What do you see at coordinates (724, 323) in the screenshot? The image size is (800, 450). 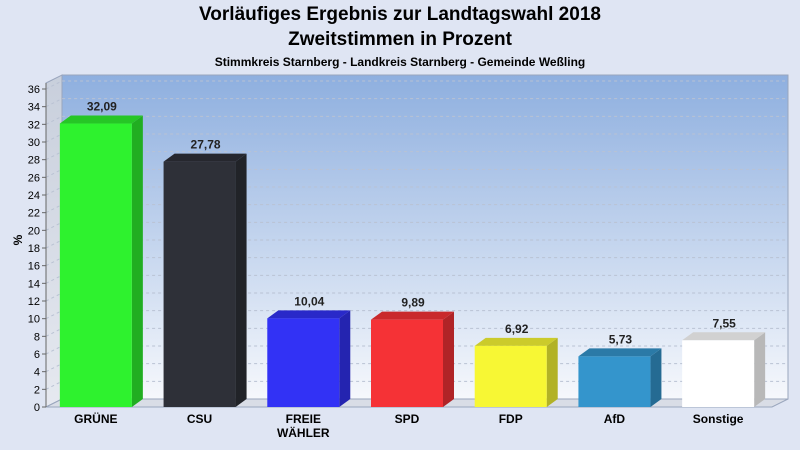 I see `bar-value-label: 7,55` at bounding box center [724, 323].